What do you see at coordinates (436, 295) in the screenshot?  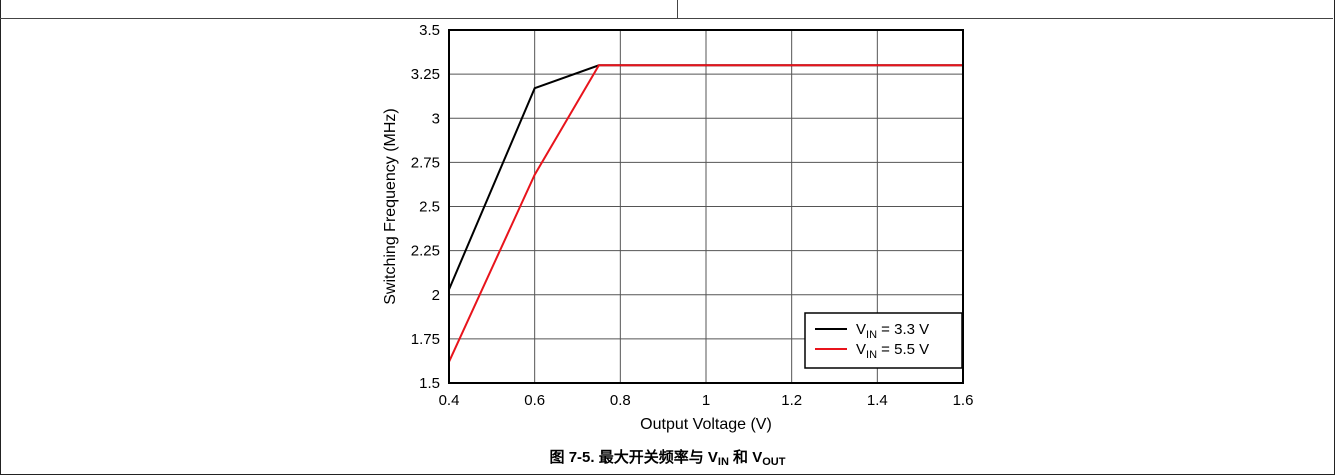 I see `y-tick-label-2: 2` at bounding box center [436, 295].